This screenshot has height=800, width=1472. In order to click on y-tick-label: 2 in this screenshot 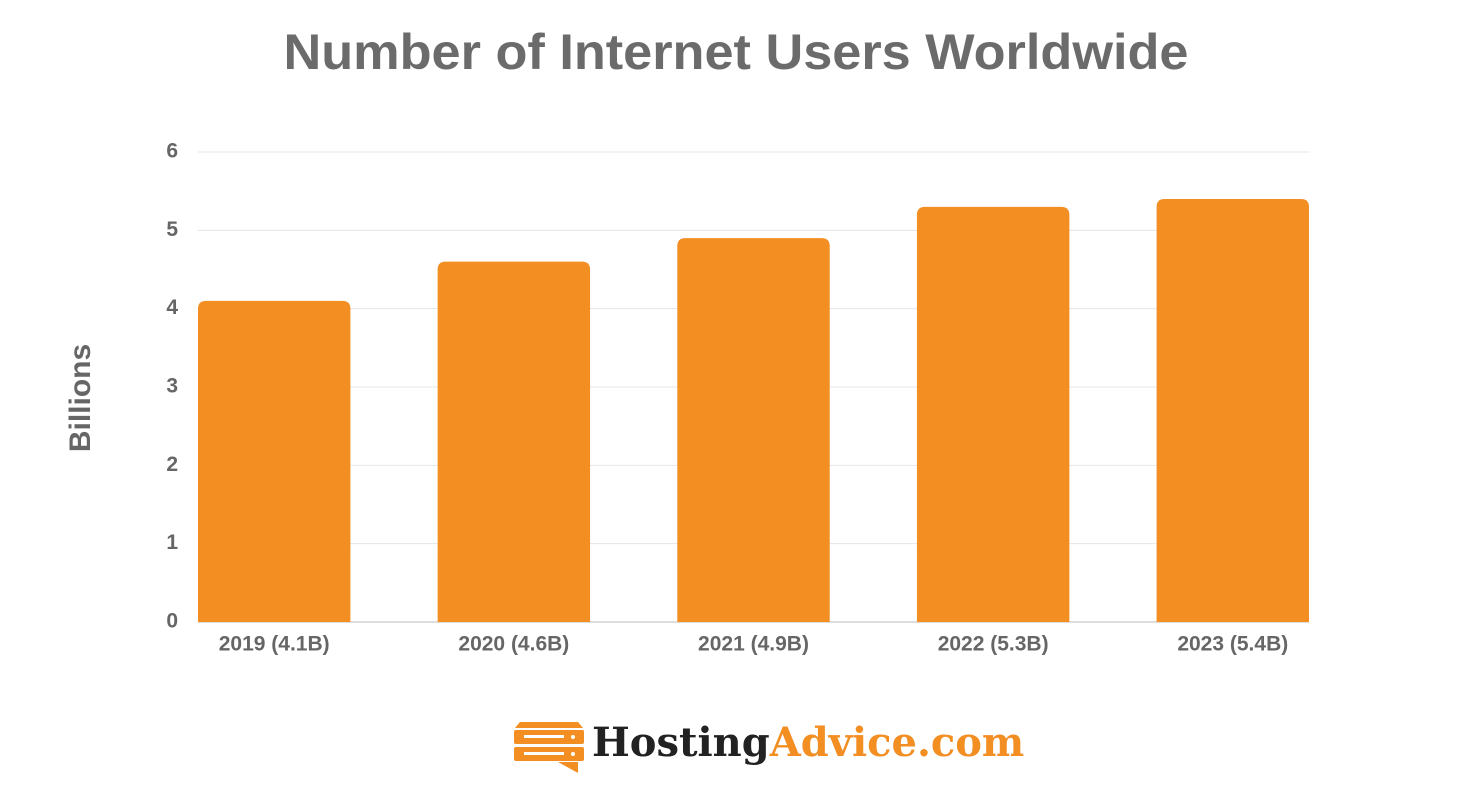, I will do `click(172, 464)`.